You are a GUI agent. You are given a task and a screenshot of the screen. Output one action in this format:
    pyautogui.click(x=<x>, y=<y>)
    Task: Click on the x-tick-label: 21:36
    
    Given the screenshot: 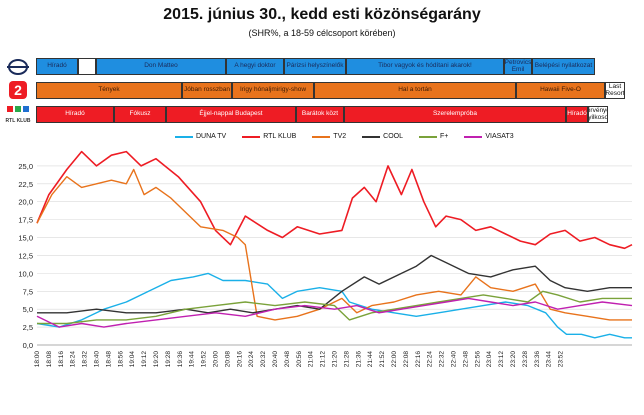 What is the action you would take?
    pyautogui.click(x=358, y=359)
    